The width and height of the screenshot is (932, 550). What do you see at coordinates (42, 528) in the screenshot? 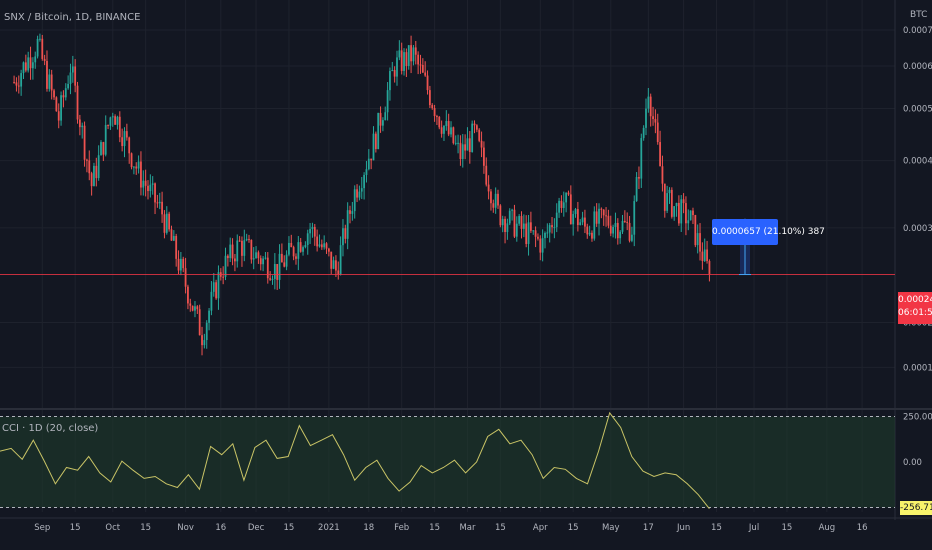
I see `time-tick-label: Sep` at bounding box center [42, 528].